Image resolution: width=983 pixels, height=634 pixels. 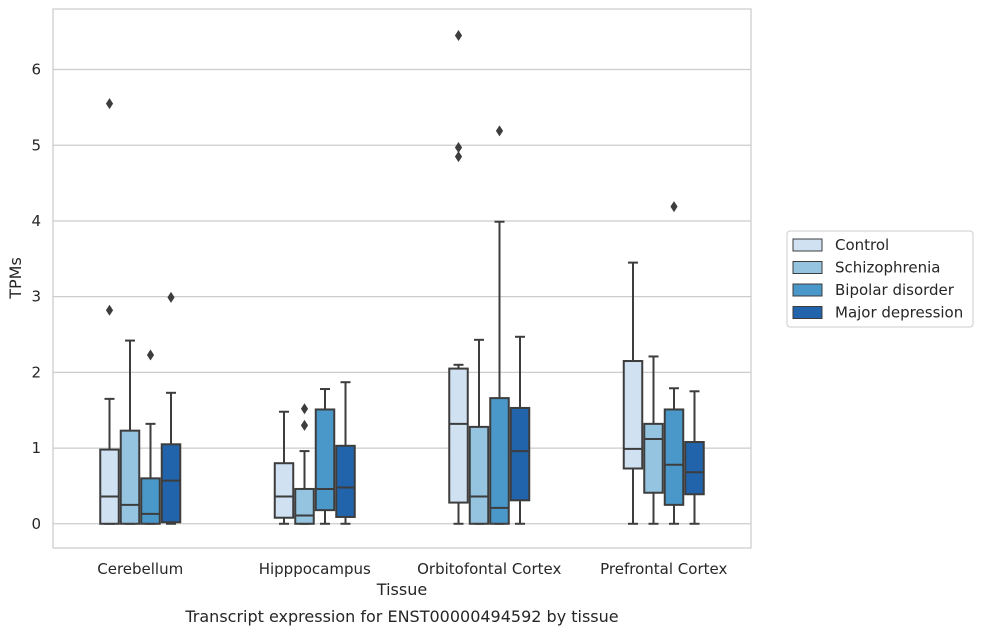 I want to click on legend-frame, so click(x=880, y=279).